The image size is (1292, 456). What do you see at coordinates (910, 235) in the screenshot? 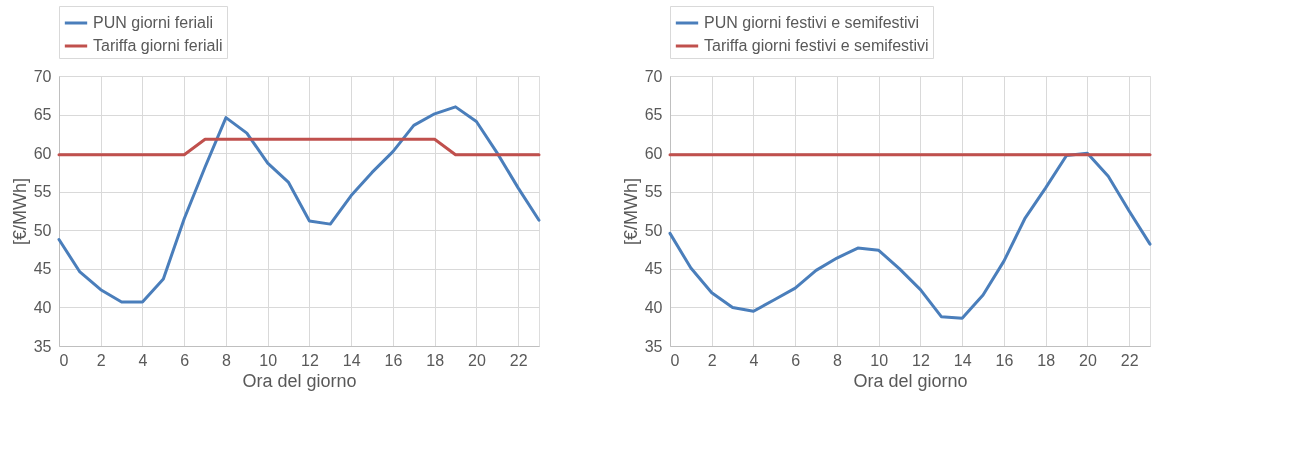
I see `line-series` at bounding box center [910, 235].